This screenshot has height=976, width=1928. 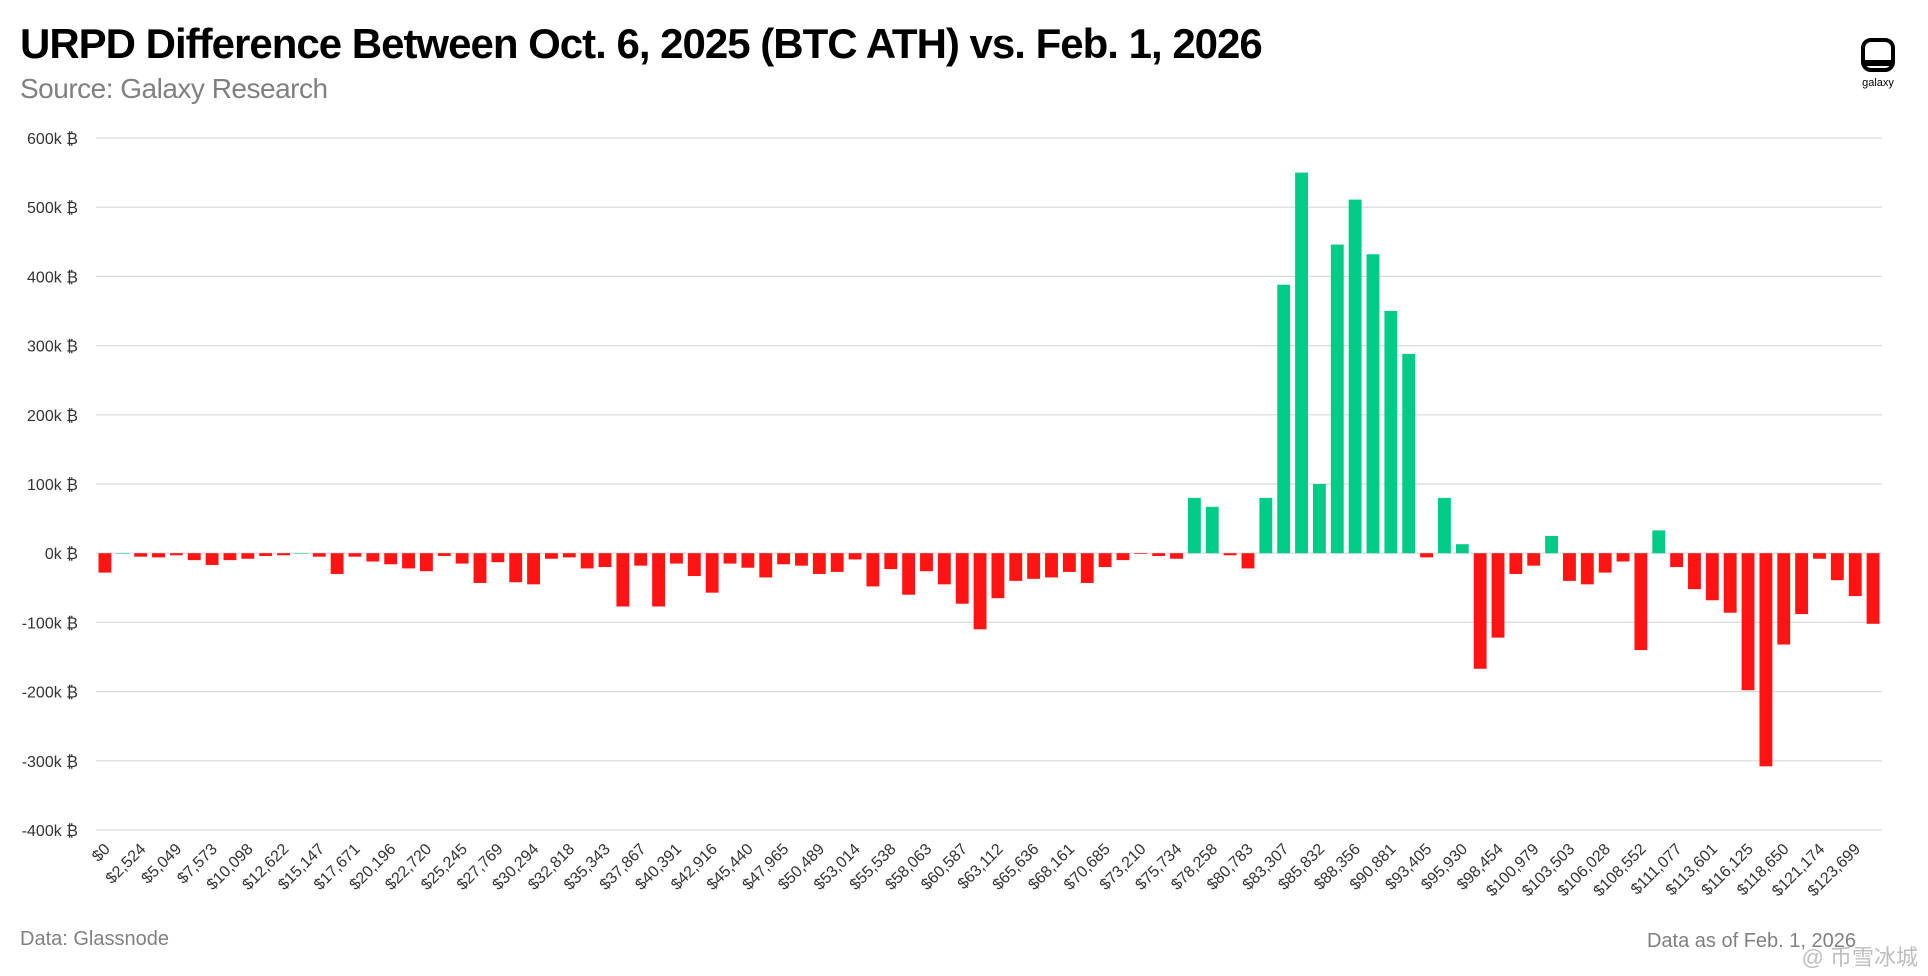 What do you see at coordinates (52, 416) in the screenshot?
I see `y-tick-label: 200k ₿` at bounding box center [52, 416].